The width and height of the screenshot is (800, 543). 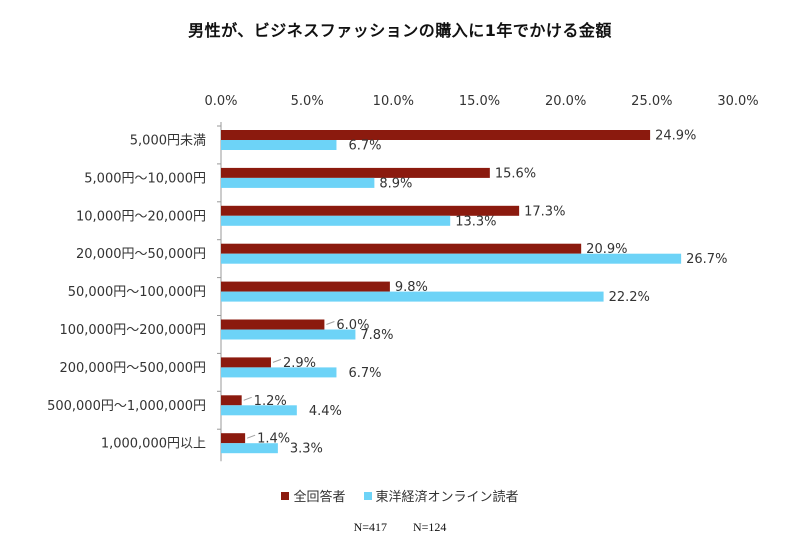 What do you see at coordinates (395, 183) in the screenshot?
I see `data-label: 8.9%` at bounding box center [395, 183].